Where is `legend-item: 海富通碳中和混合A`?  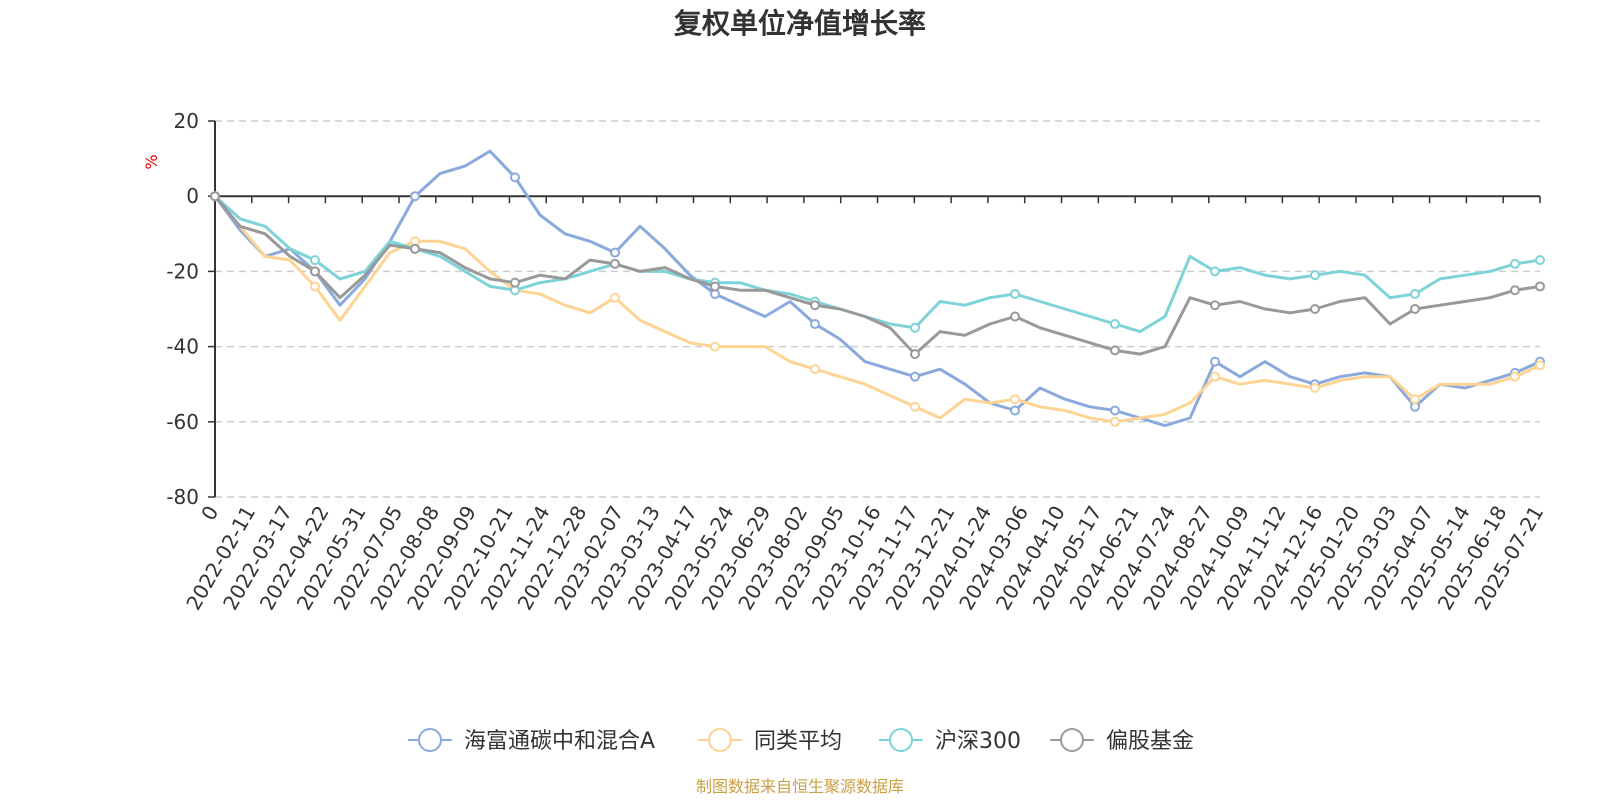 legend-item: 海富通碳中和混合A is located at coordinates (531, 741).